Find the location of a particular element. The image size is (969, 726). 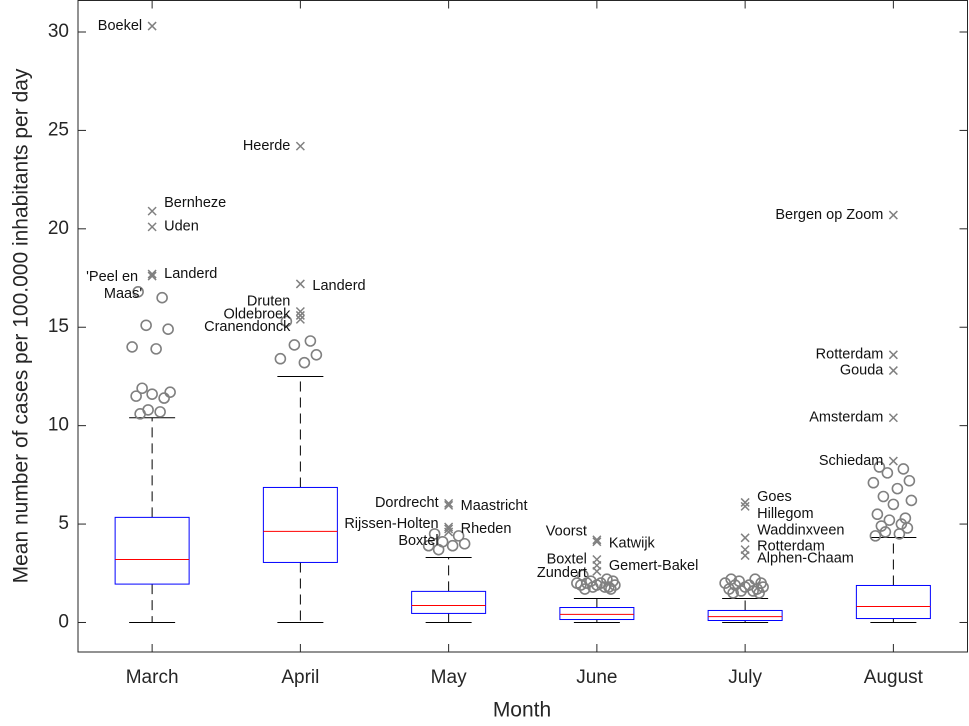

x-tick-label: June is located at coordinates (596, 677).